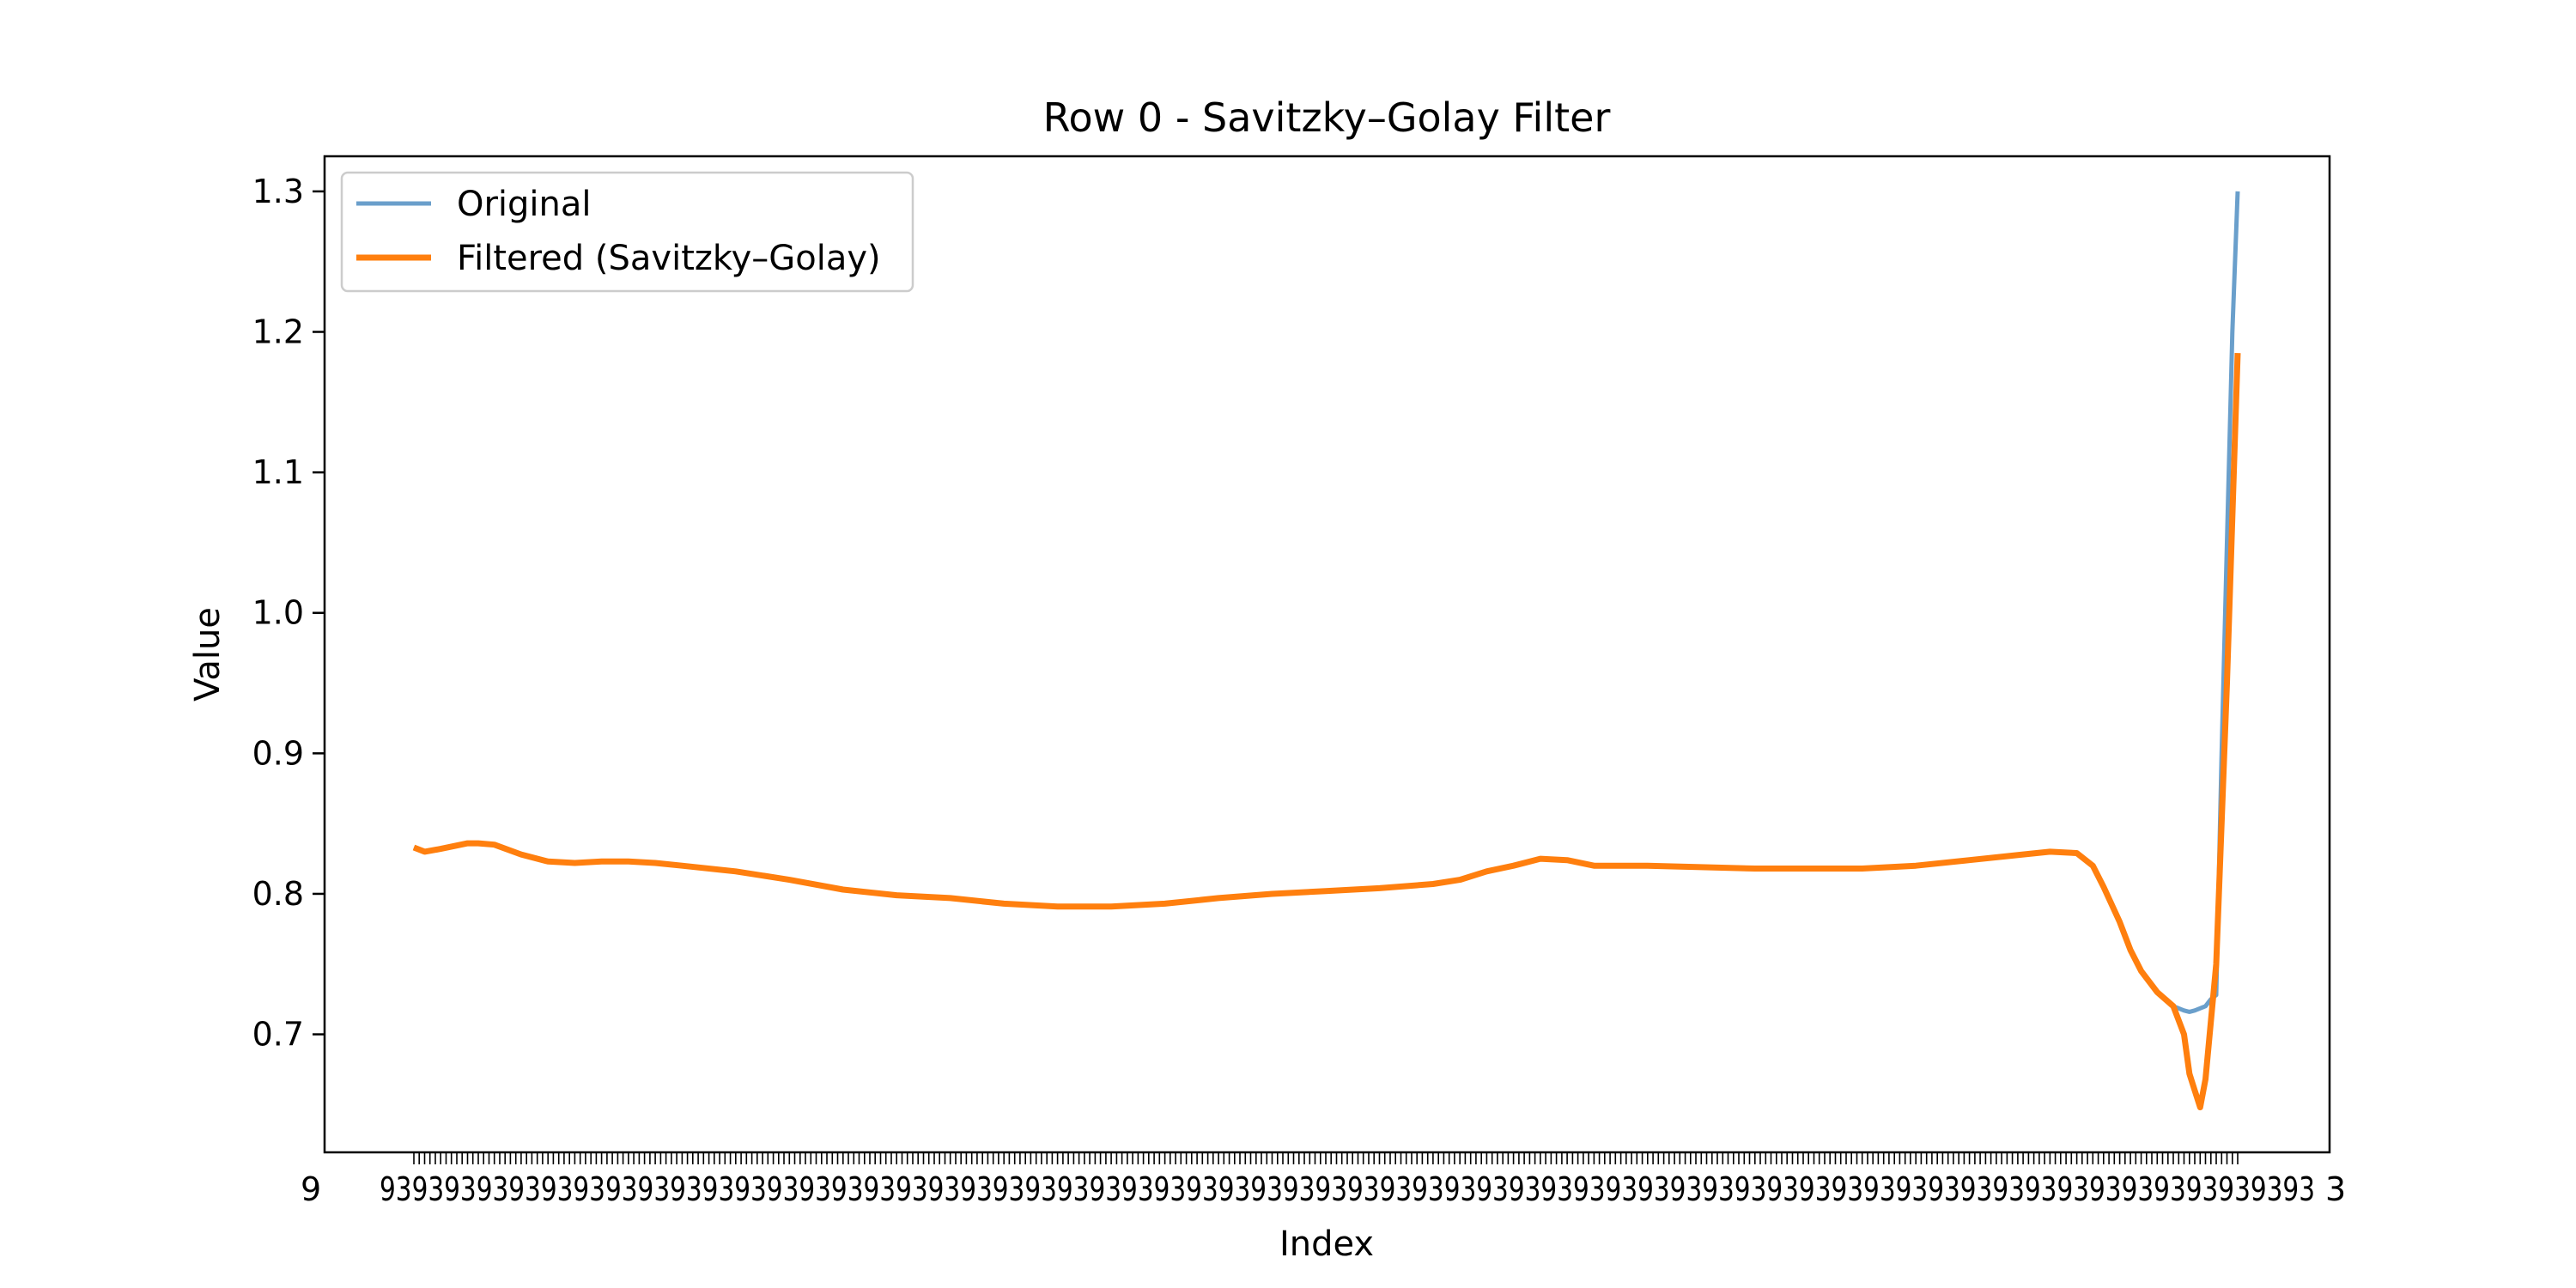 Image resolution: width=2576 pixels, height=1288 pixels. I want to click on y-tick-label: 0.8, so click(278, 894).